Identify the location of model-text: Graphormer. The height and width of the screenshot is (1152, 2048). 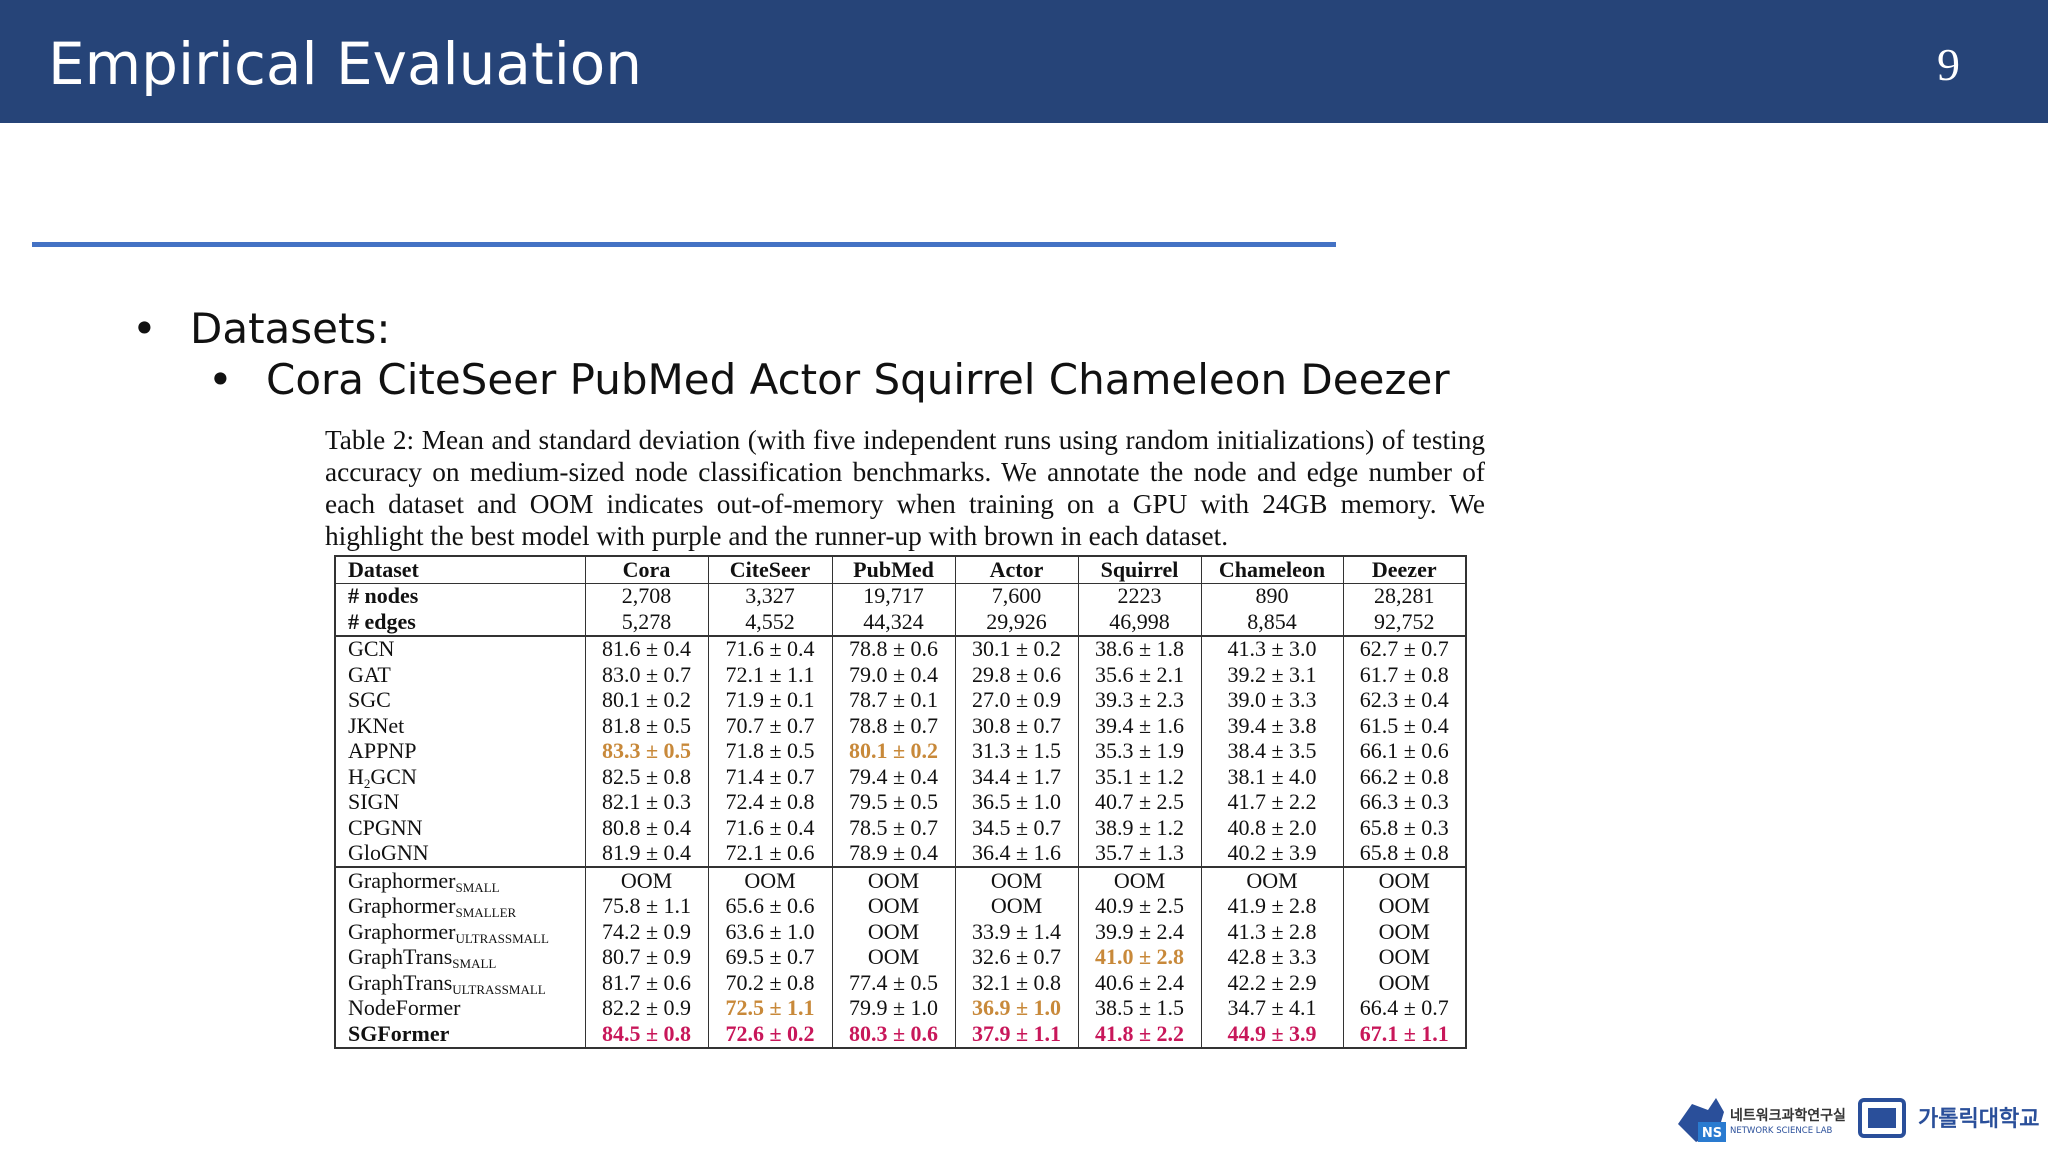
(402, 931).